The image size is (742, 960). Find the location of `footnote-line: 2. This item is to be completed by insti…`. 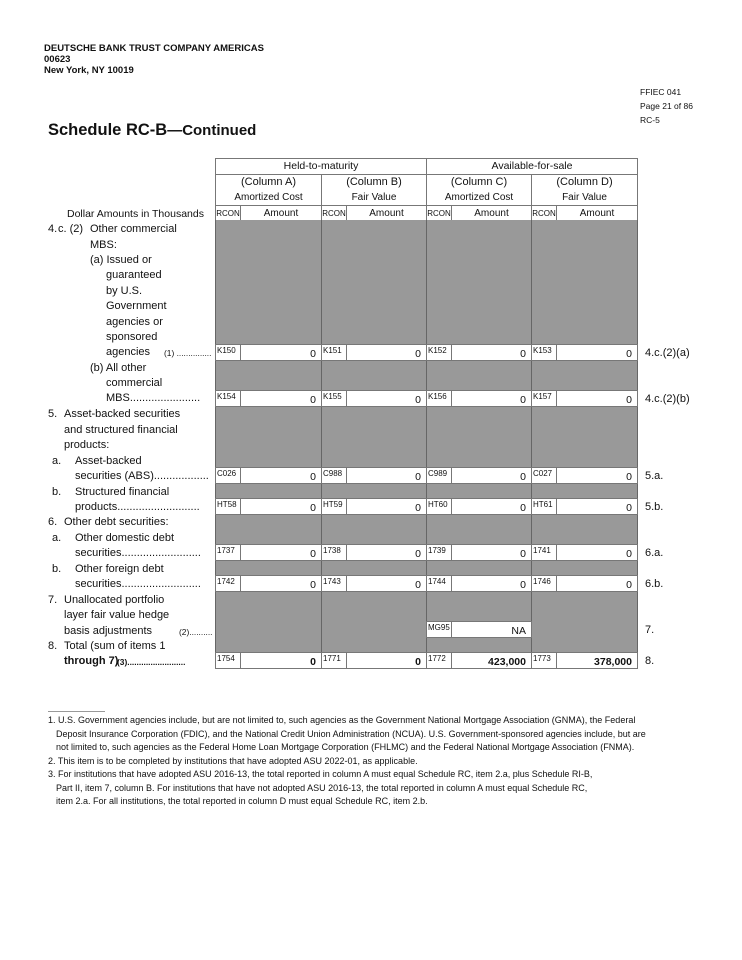

footnote-line: 2. This item is to be completed by insti… is located at coordinates (378, 762).